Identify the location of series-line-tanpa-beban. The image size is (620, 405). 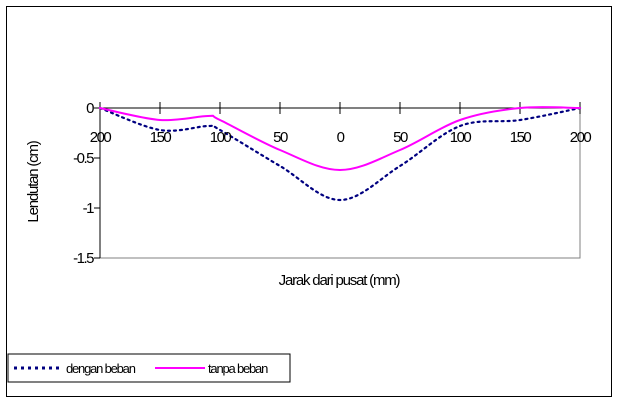
(340, 138).